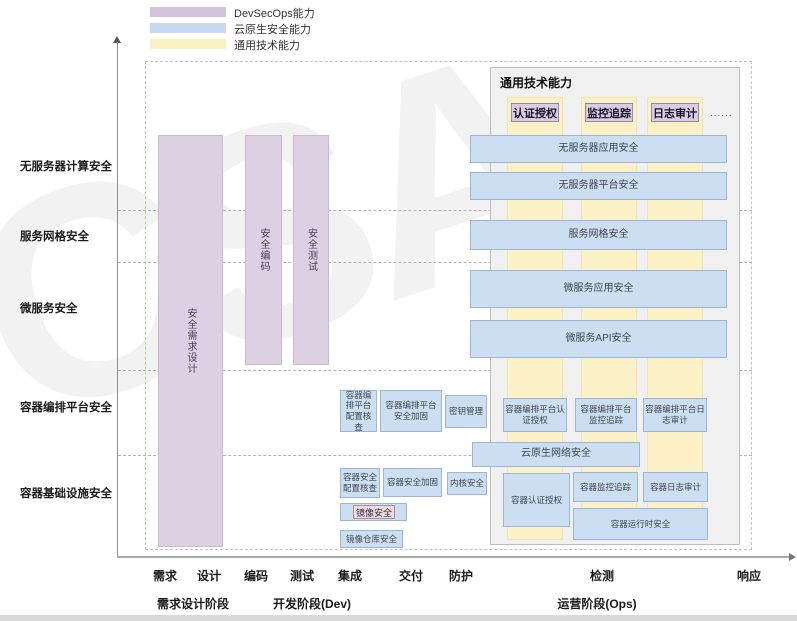  What do you see at coordinates (311, 250) in the screenshot?
I see `bar-security-testing: 安全测试` at bounding box center [311, 250].